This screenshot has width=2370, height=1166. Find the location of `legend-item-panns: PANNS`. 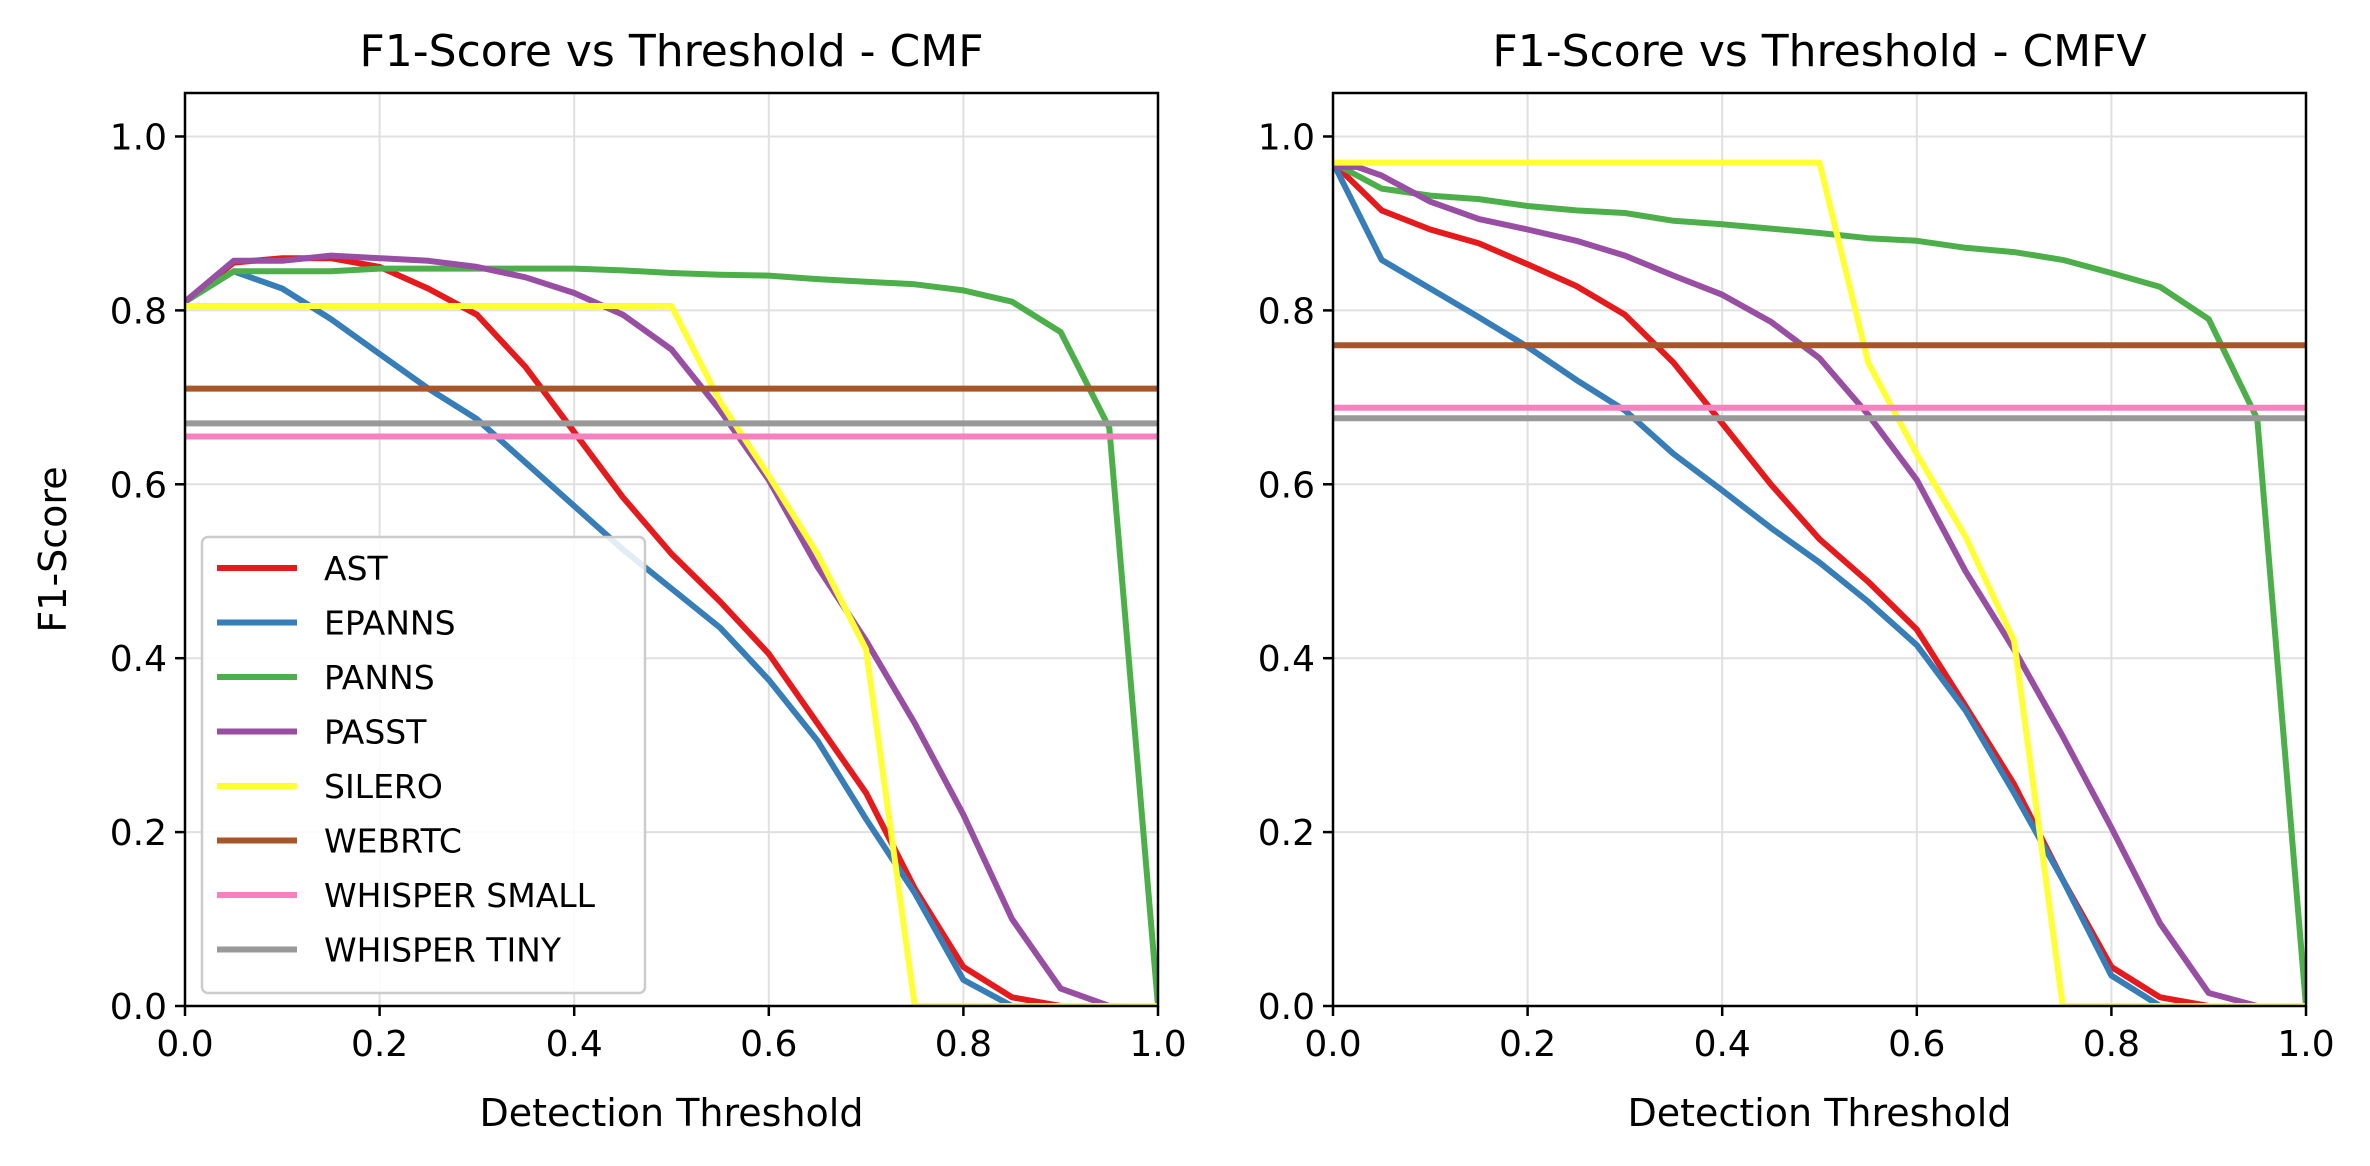

legend-item-panns: PANNS is located at coordinates (326, 677).